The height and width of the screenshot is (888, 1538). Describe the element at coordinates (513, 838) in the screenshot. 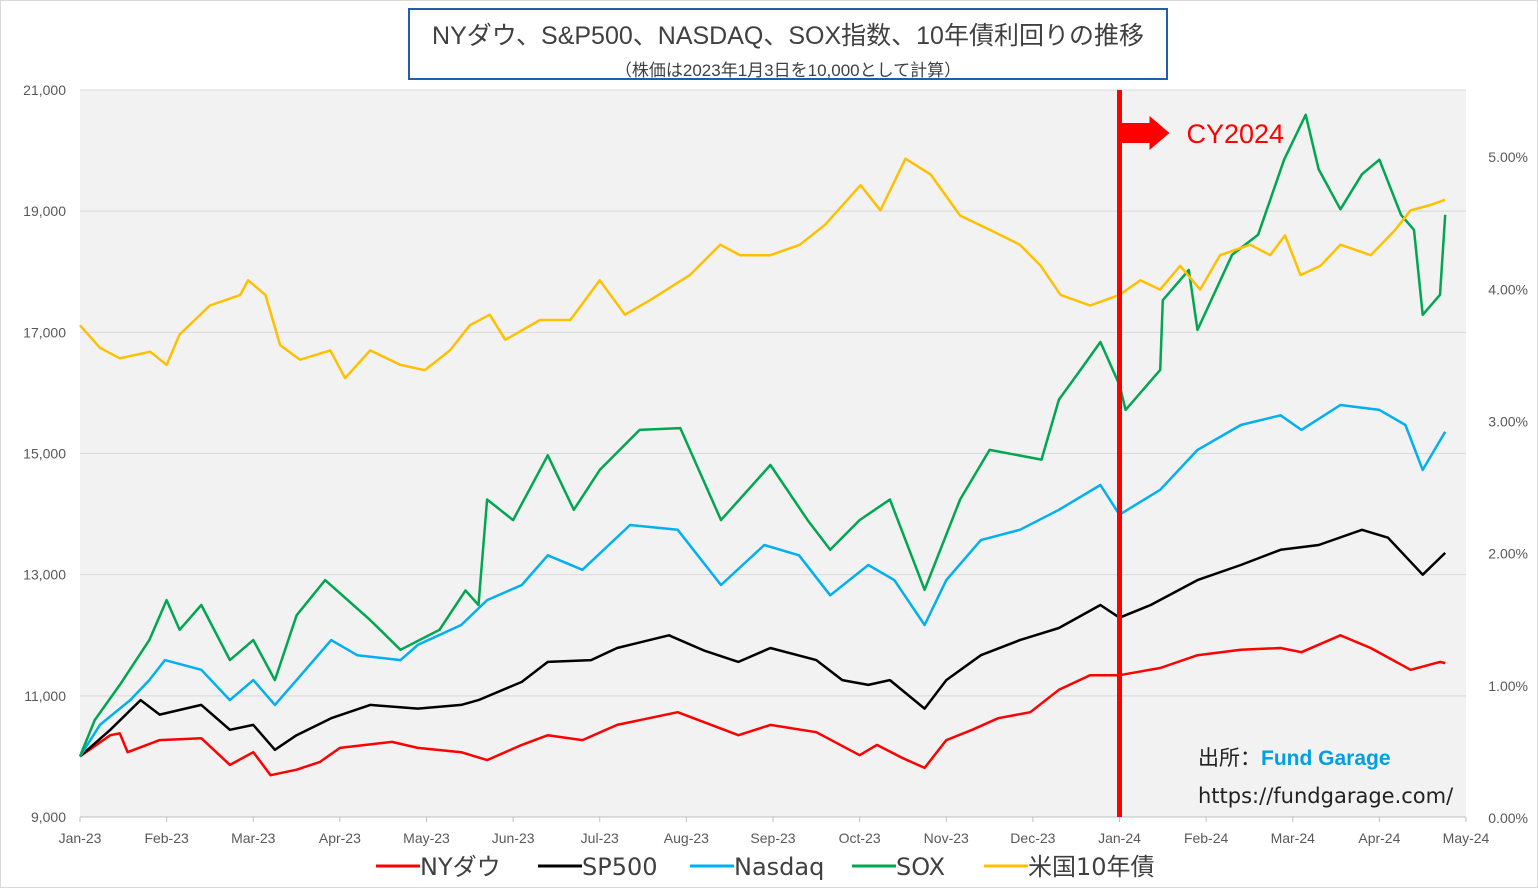

I see `x-tick-label: Jun-23` at that location.